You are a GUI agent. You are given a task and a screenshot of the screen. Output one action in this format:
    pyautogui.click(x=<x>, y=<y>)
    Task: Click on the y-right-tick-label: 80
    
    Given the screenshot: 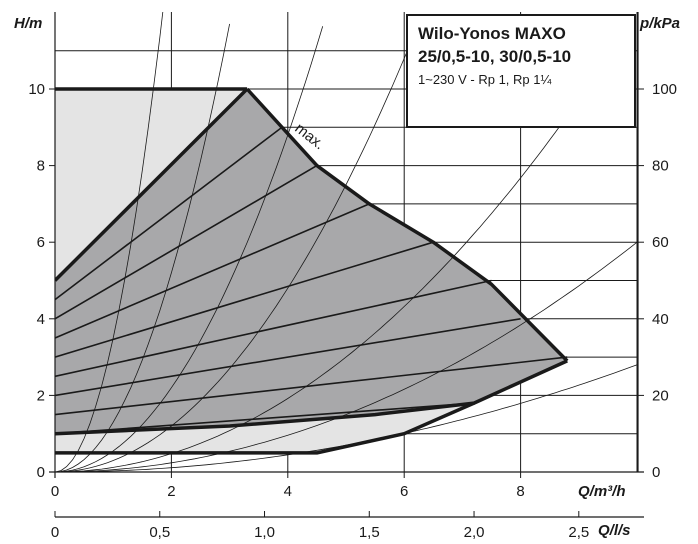 What is the action you would take?
    pyautogui.click(x=660, y=166)
    